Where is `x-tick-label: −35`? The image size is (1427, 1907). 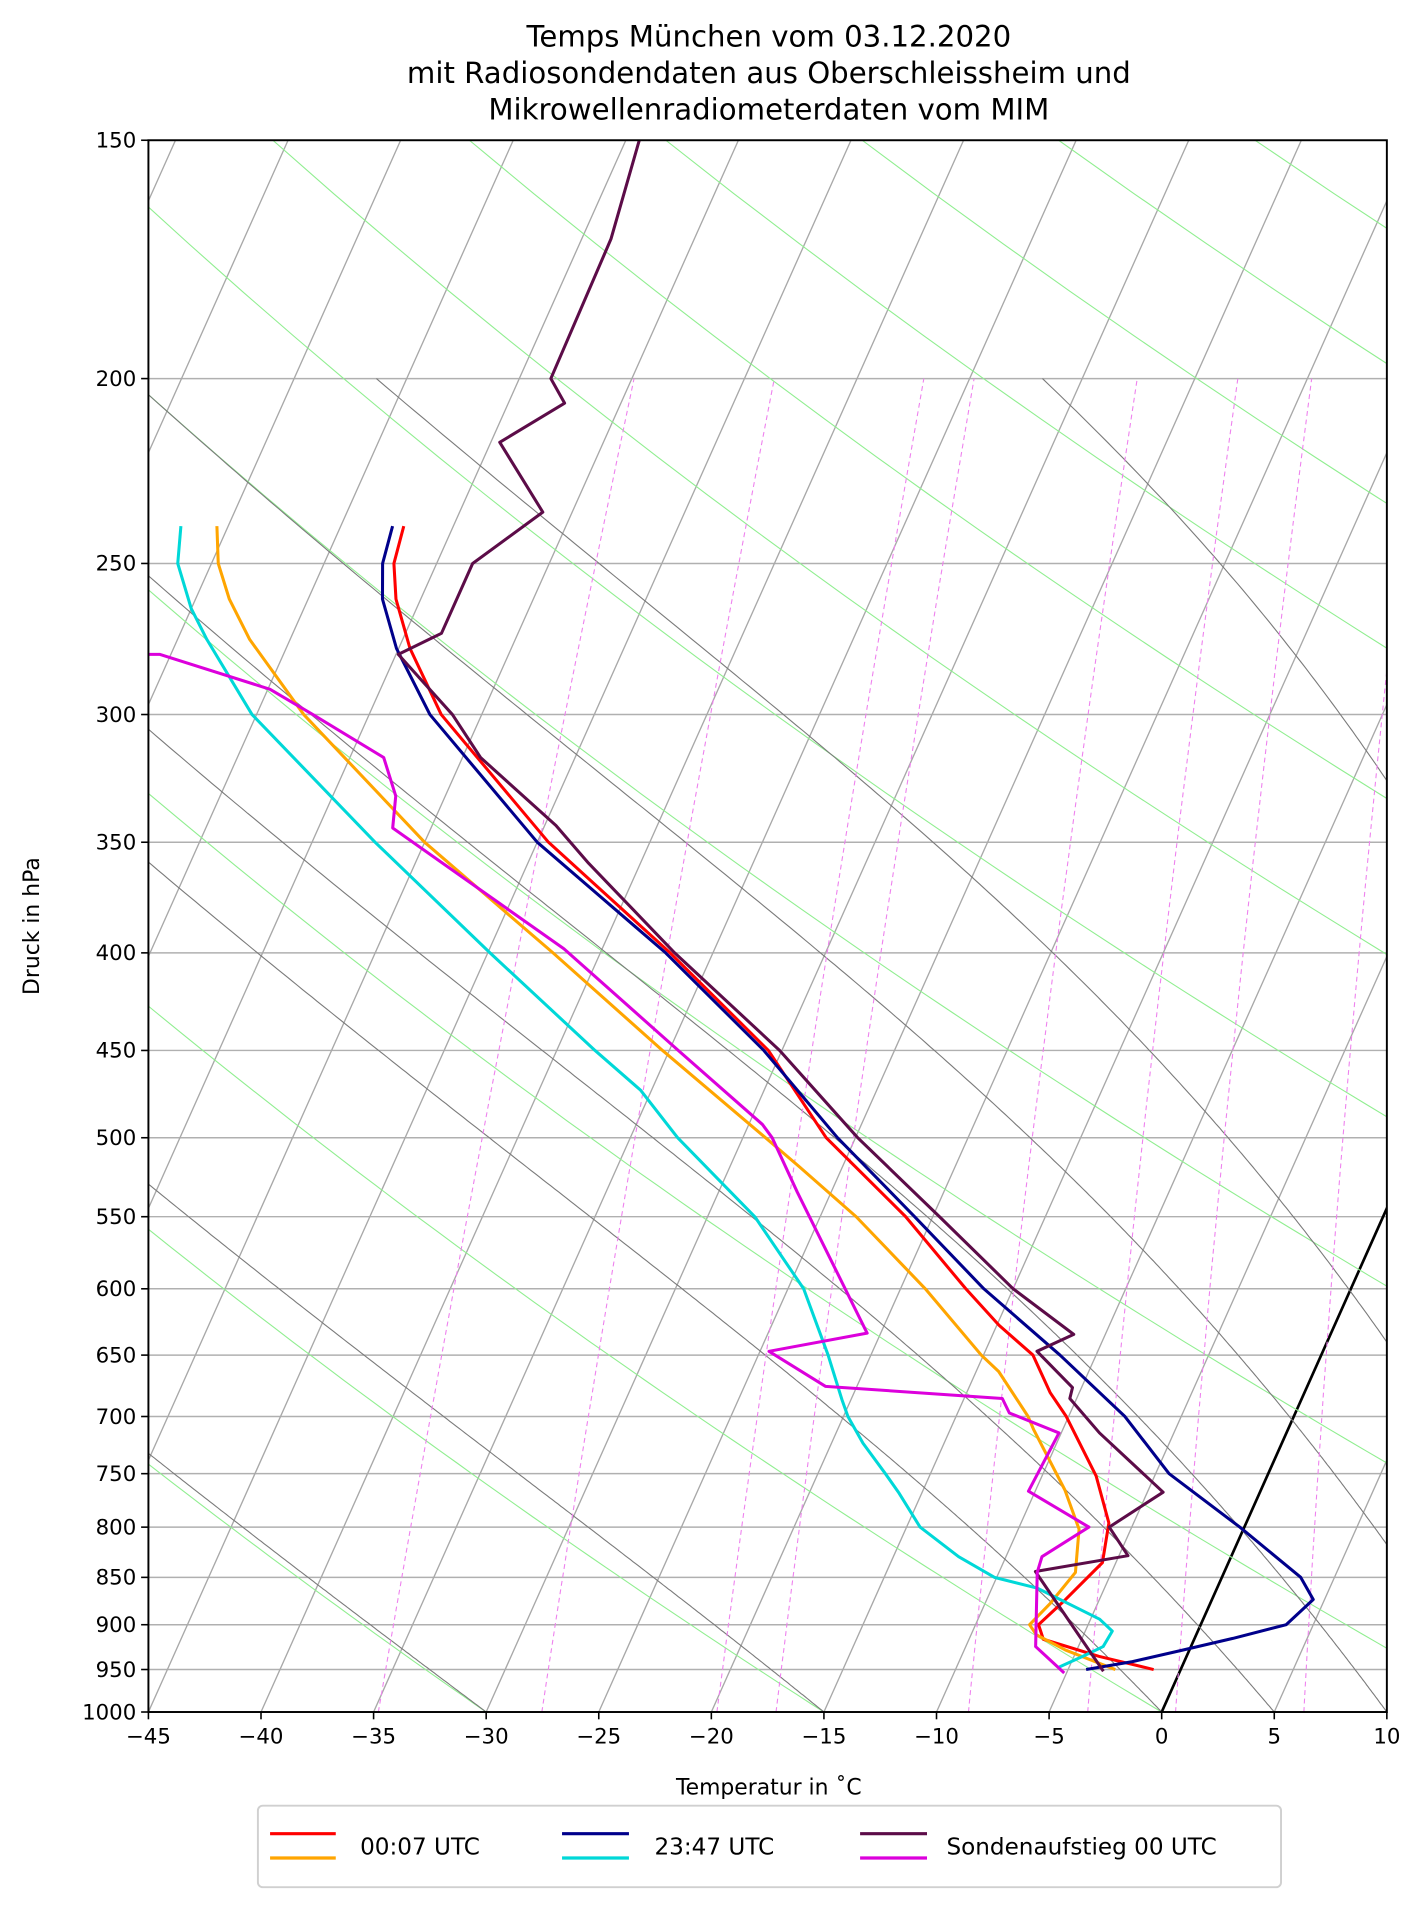
x-tick-label: −35 is located at coordinates (373, 1737).